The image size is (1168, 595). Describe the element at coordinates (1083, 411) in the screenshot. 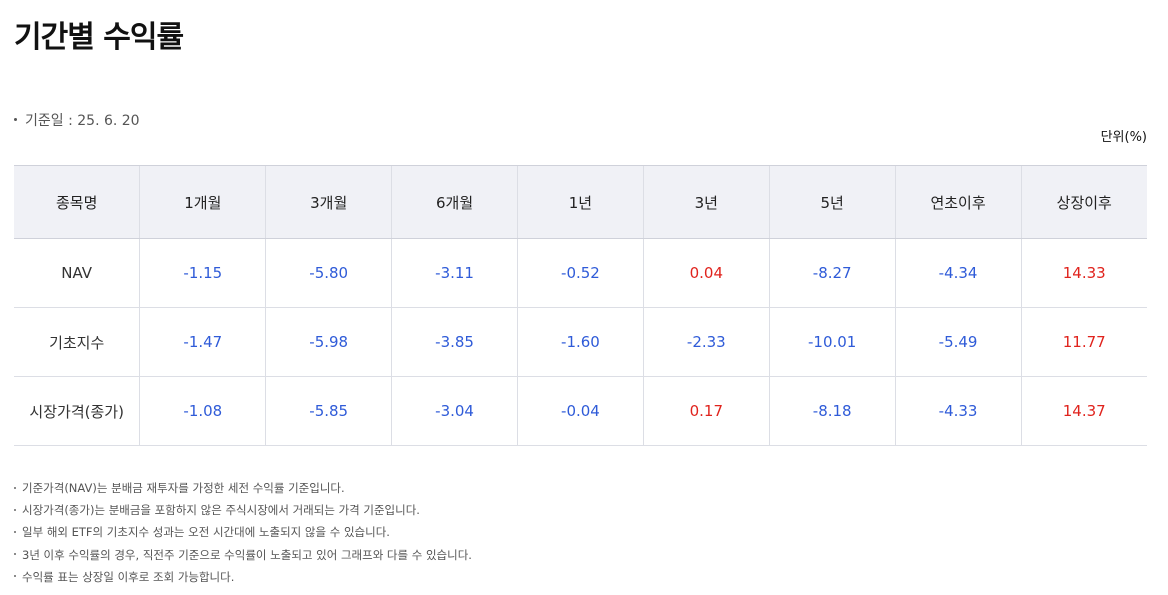

I see `table-cell: 14.37` at that location.